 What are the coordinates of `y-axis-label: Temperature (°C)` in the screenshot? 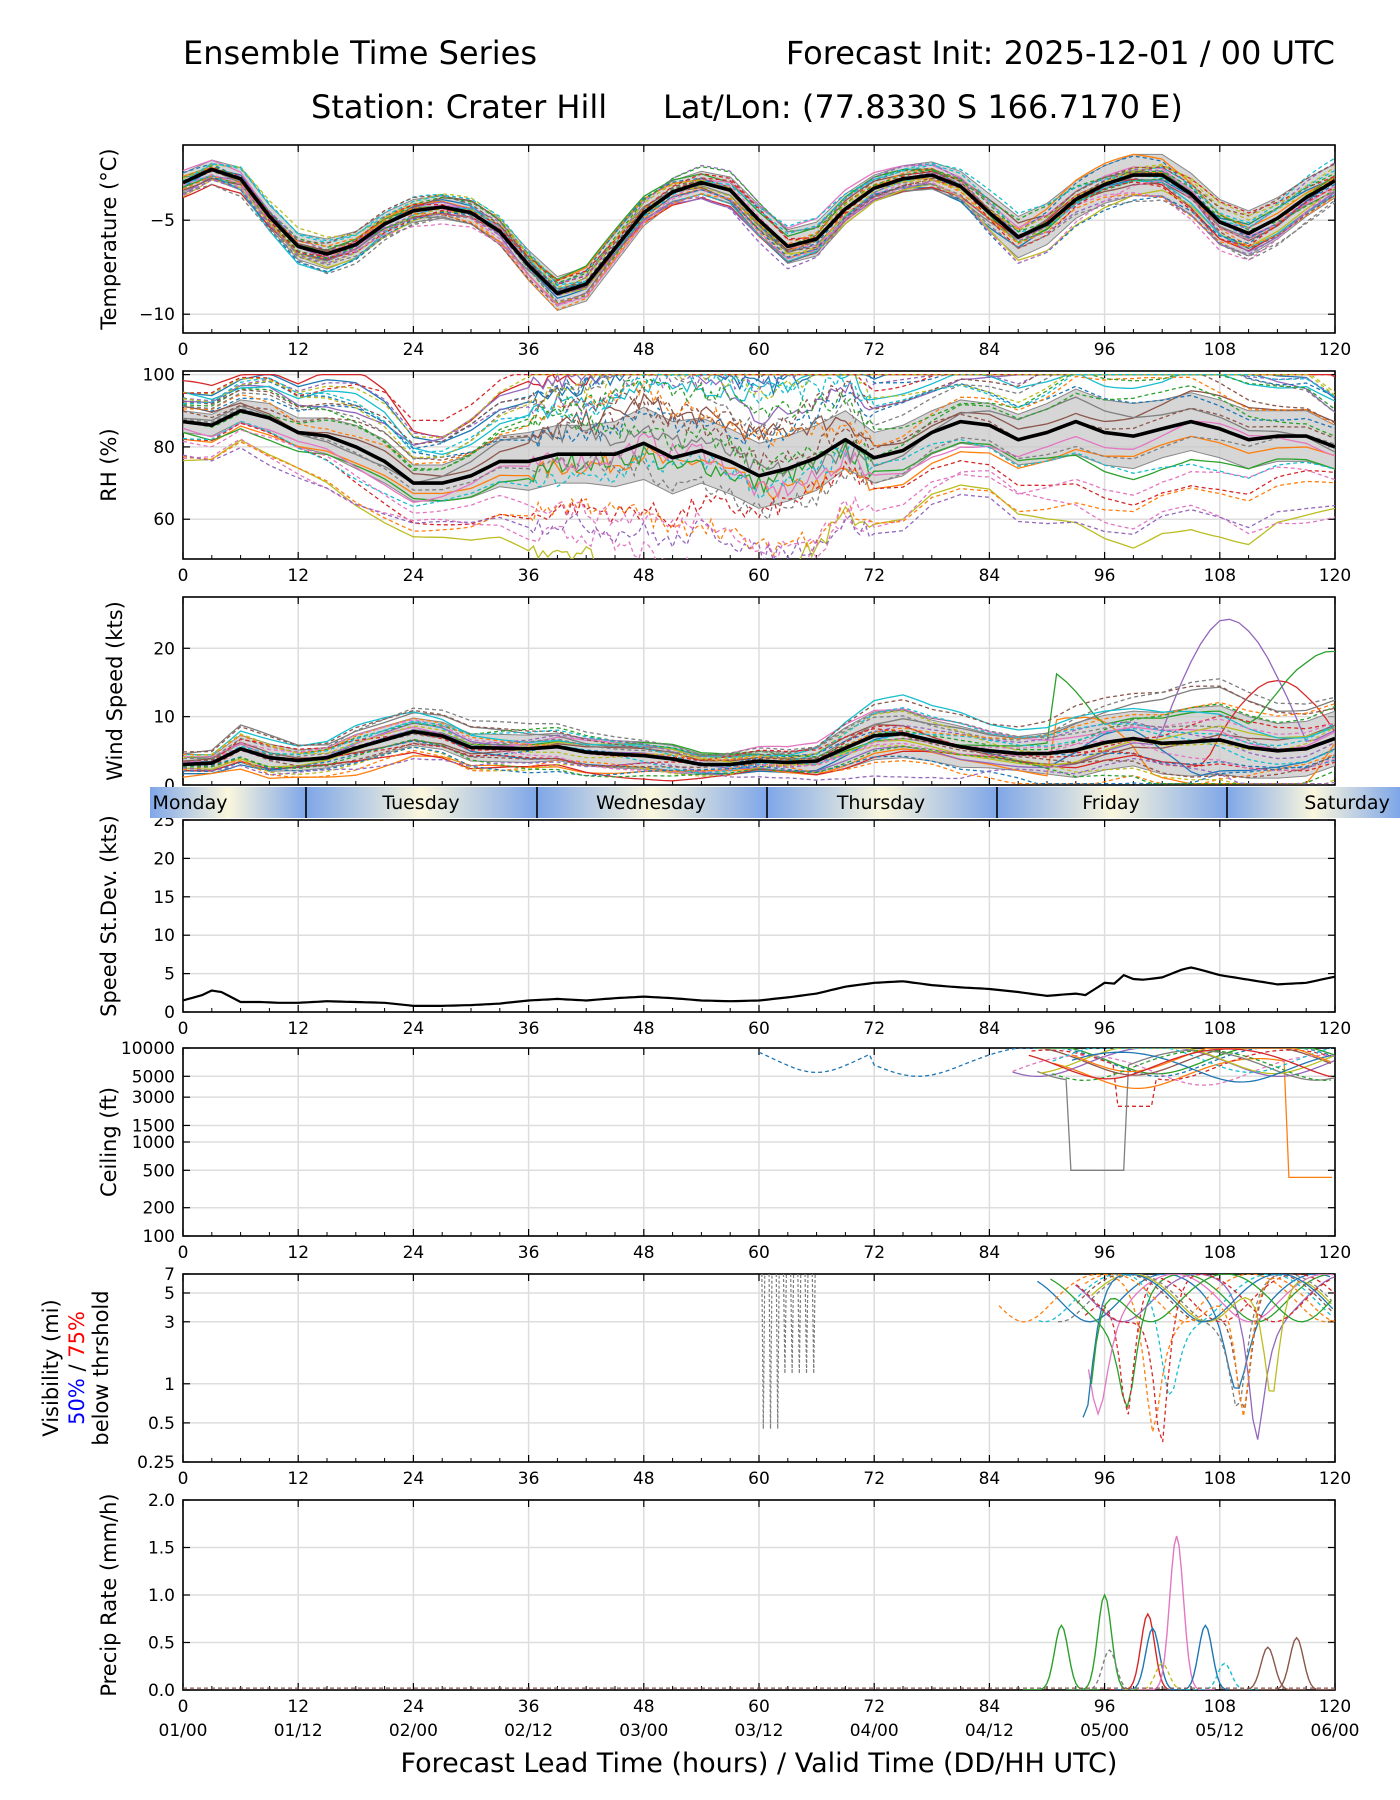 It's located at (109, 239).